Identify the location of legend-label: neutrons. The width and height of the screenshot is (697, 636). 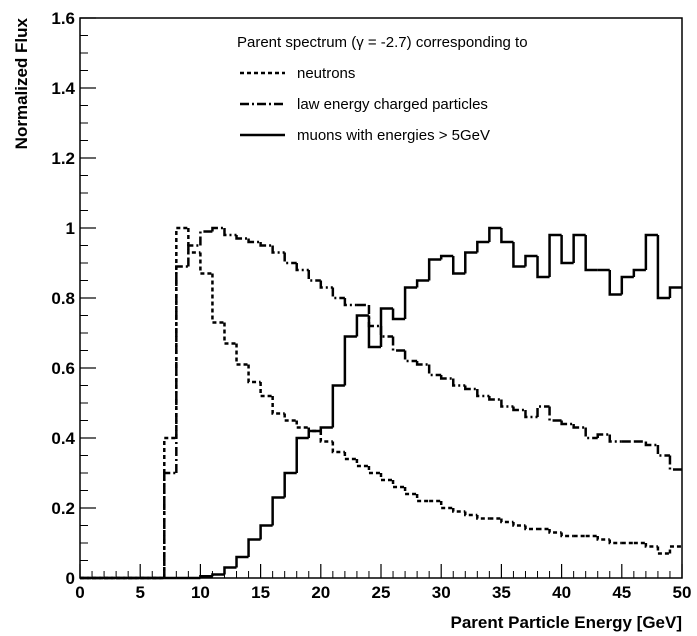
(326, 73).